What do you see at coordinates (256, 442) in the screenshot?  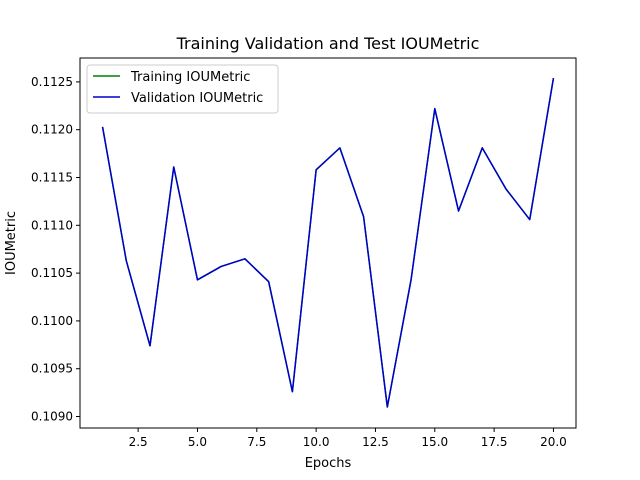 I see `x-tick-label: 7.5` at bounding box center [256, 442].